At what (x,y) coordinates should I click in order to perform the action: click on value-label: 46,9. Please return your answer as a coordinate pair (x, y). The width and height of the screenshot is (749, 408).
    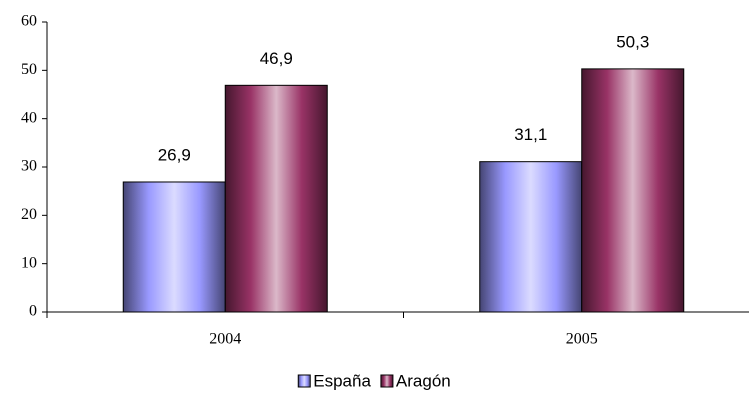
    Looking at the image, I should click on (276, 58).